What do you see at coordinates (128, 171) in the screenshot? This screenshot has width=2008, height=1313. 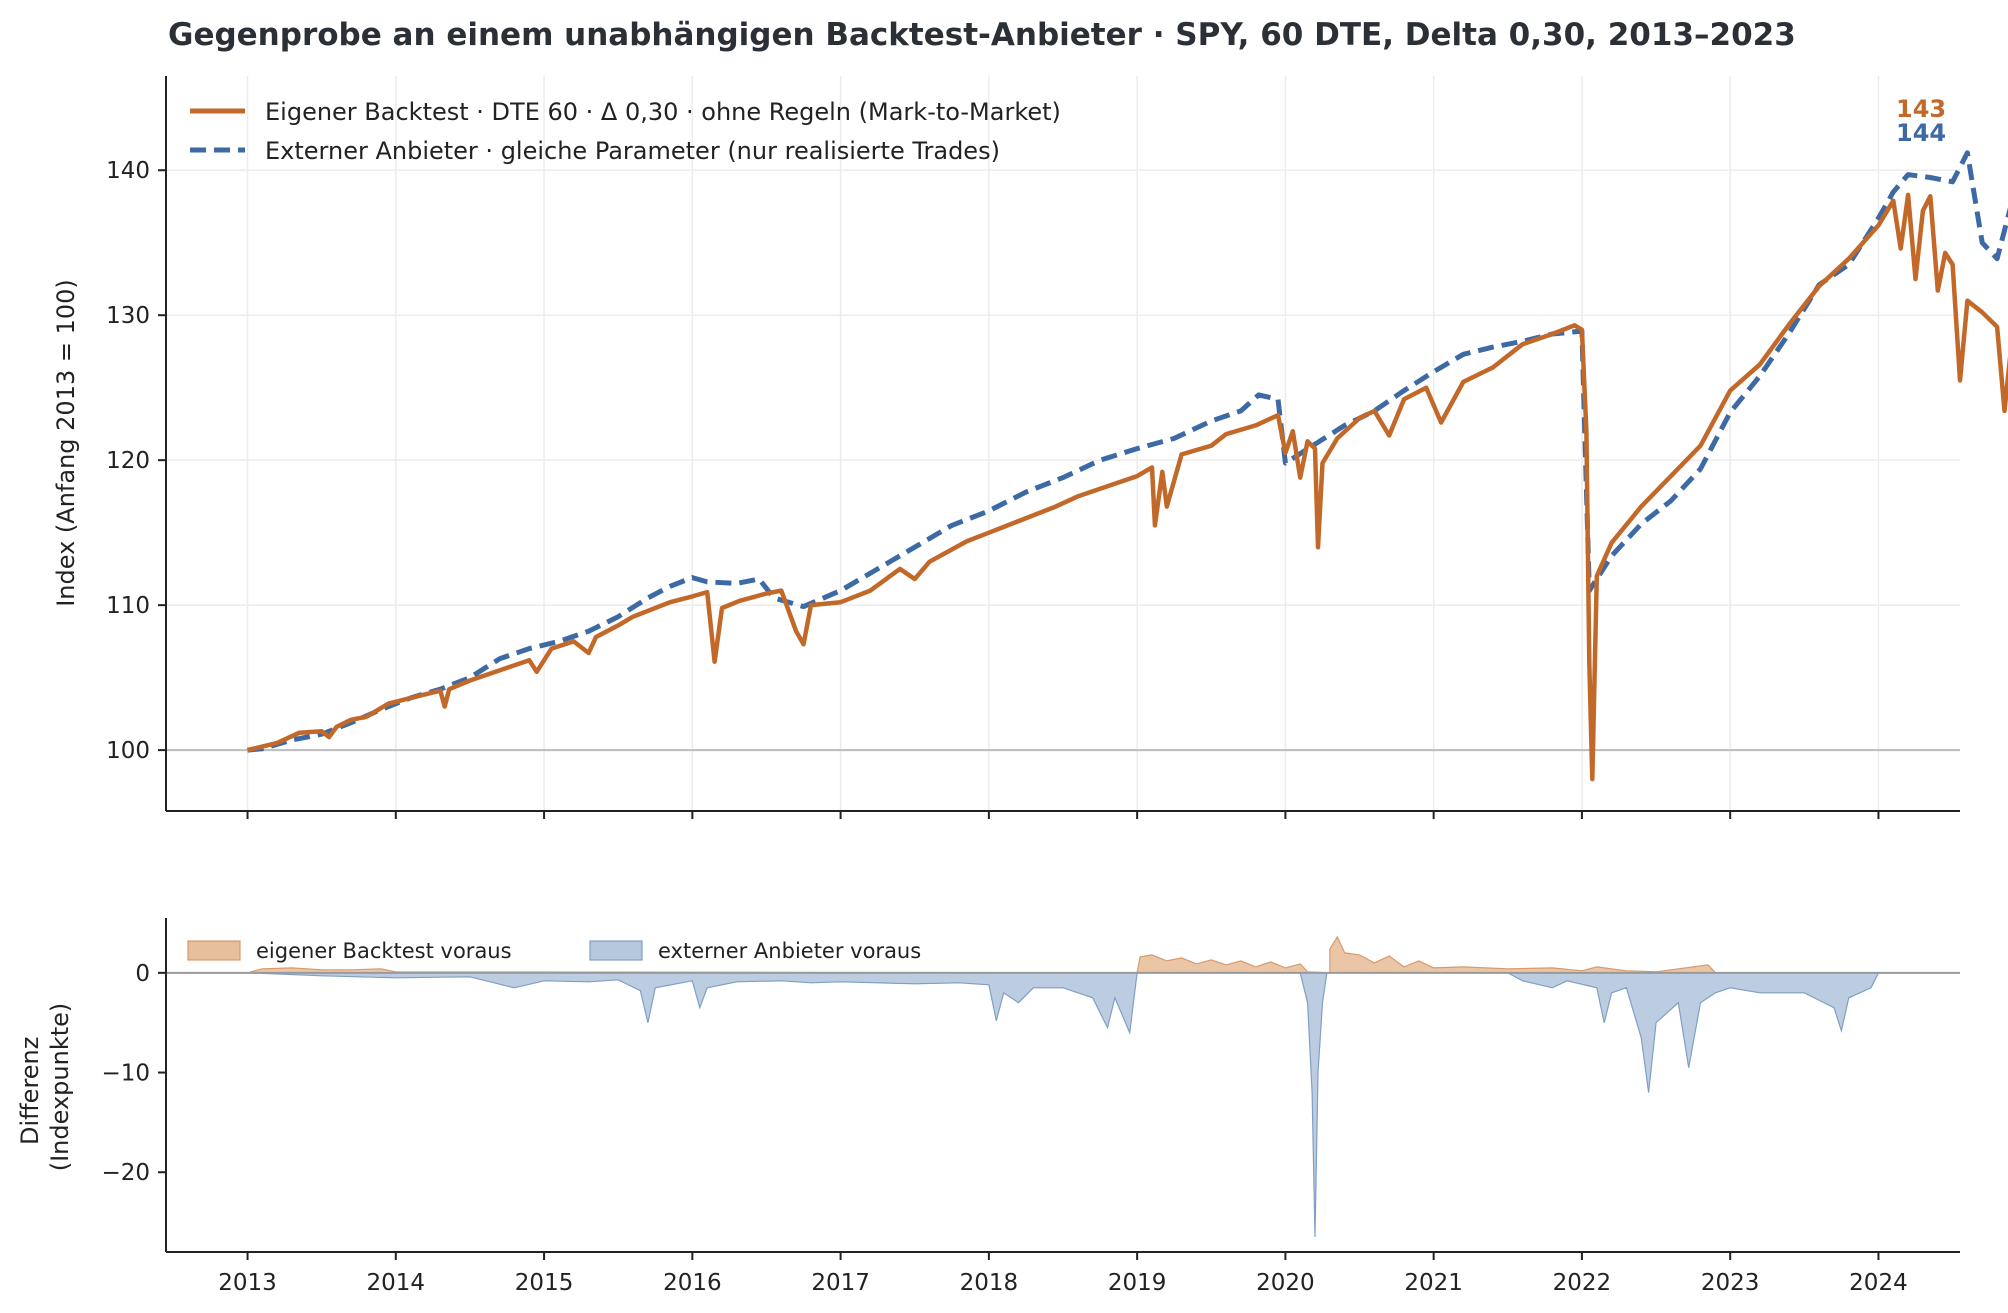 I see `top-y-tick-label: 140` at bounding box center [128, 171].